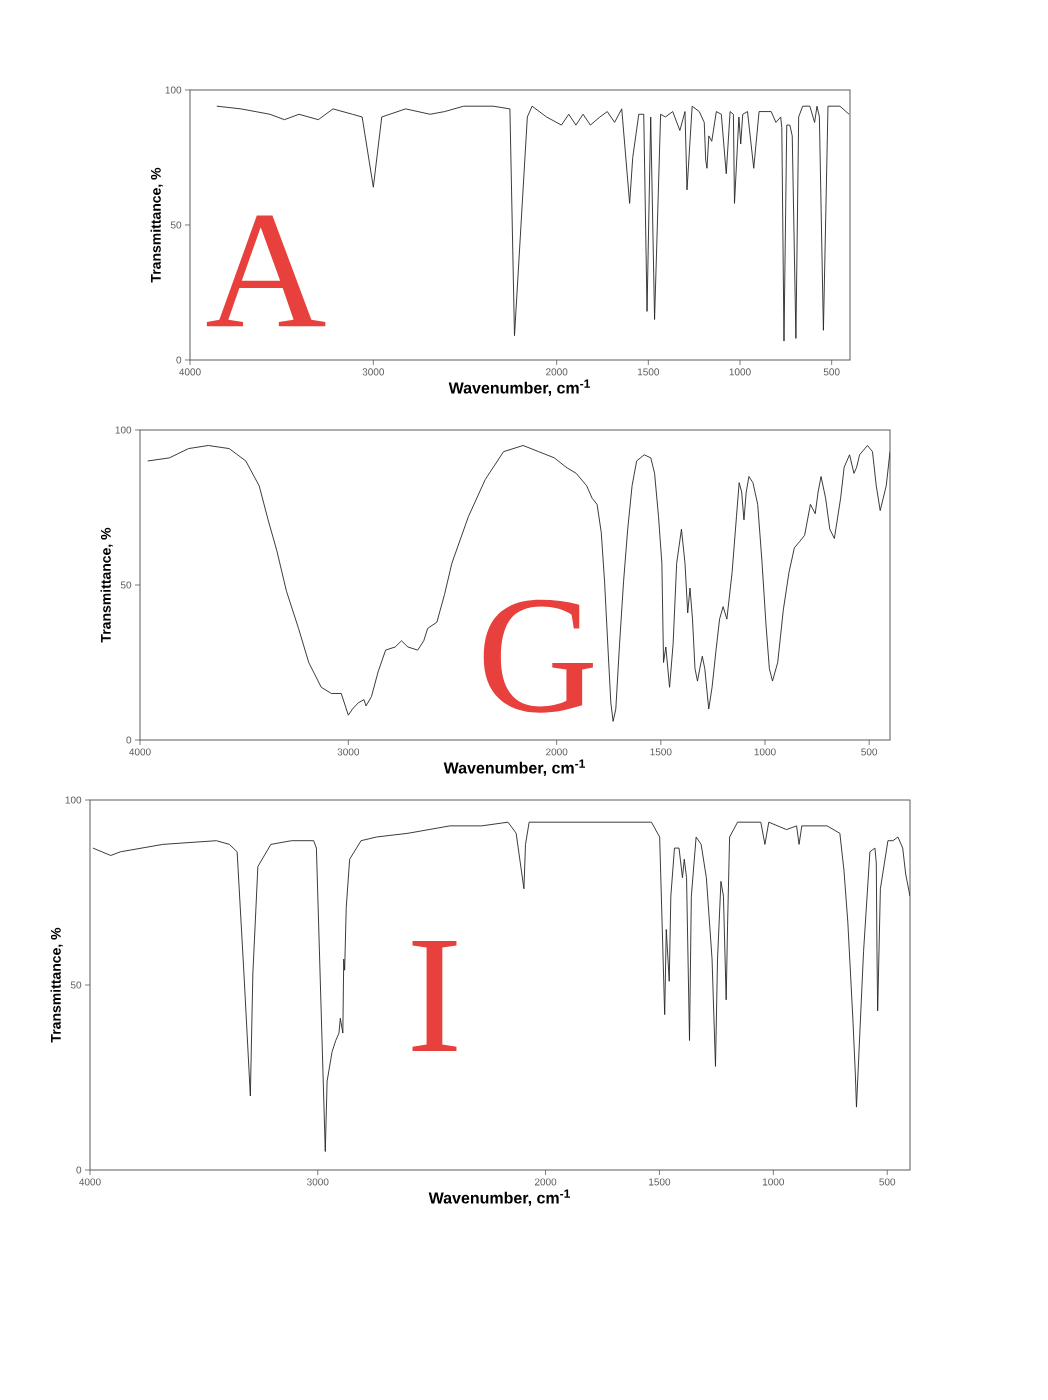  What do you see at coordinates (434, 996) in the screenshot?
I see `annotation: I` at bounding box center [434, 996].